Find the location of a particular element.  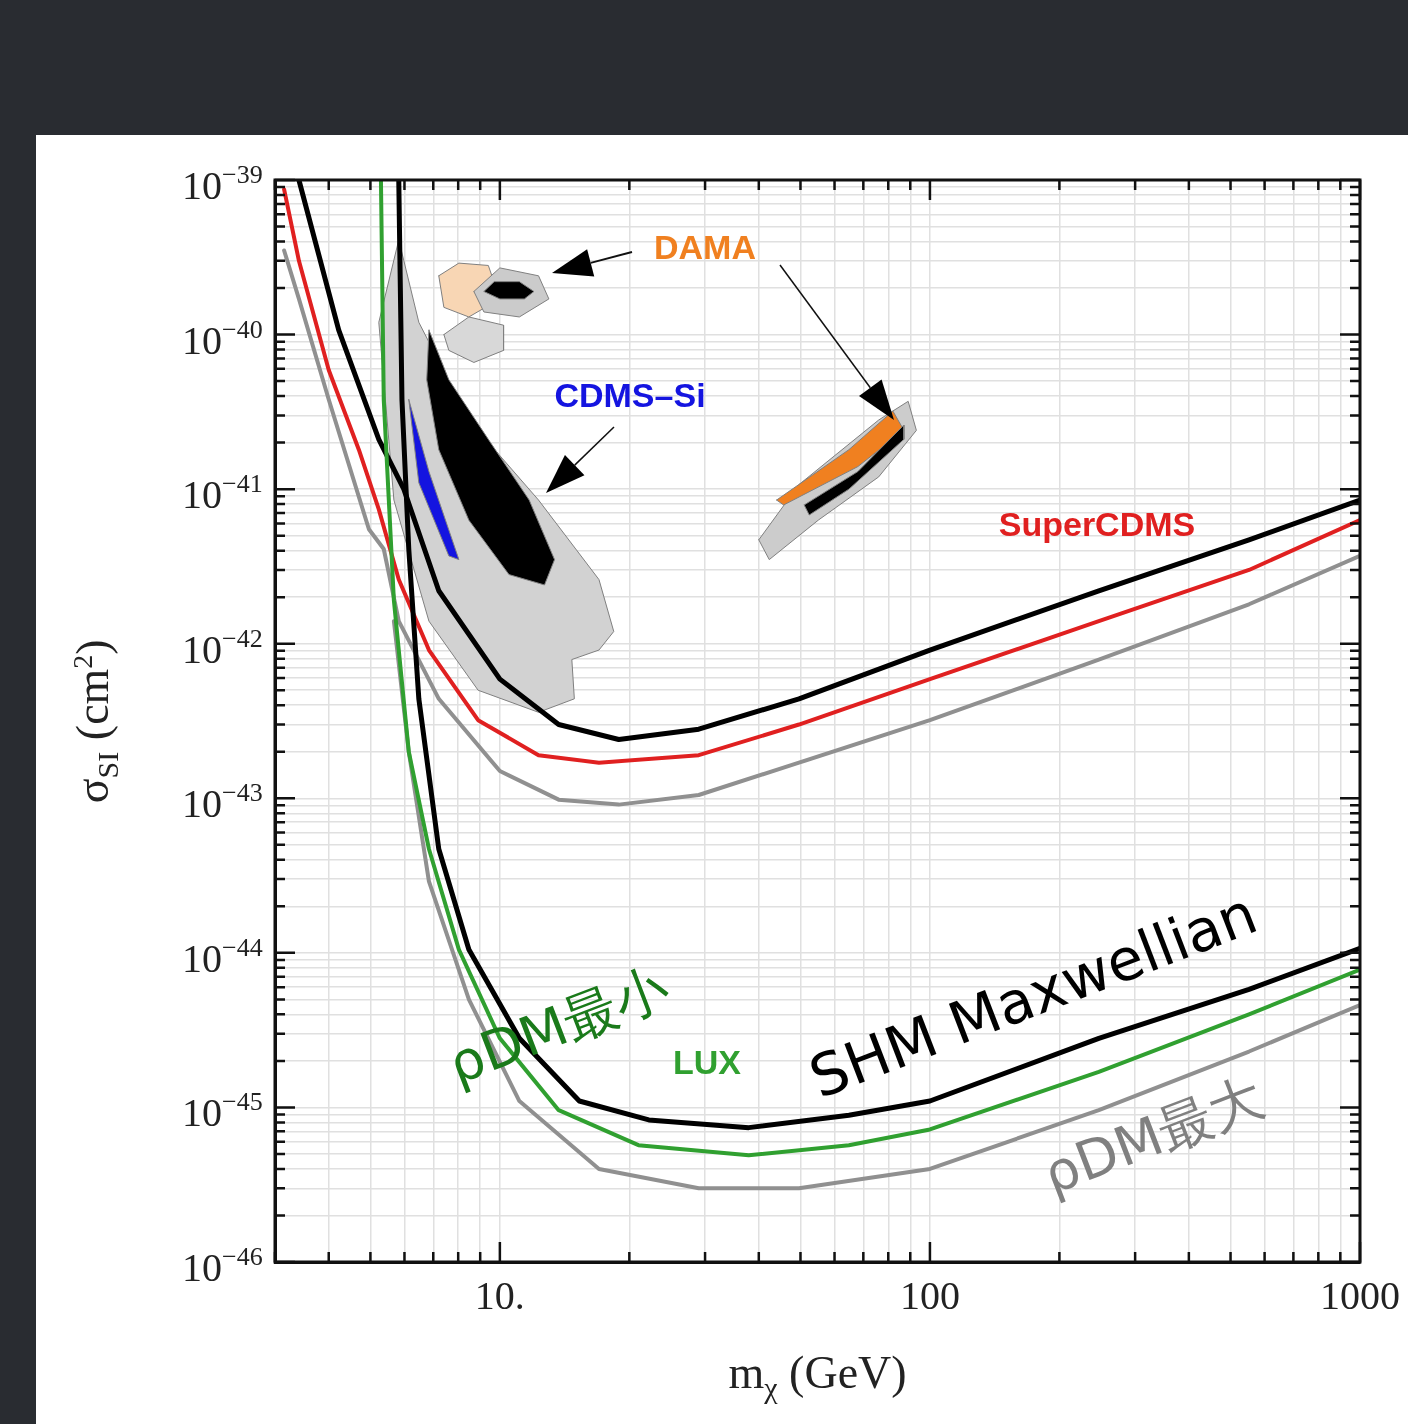

x-tick-label: 1000 is located at coordinates (1360, 1295).